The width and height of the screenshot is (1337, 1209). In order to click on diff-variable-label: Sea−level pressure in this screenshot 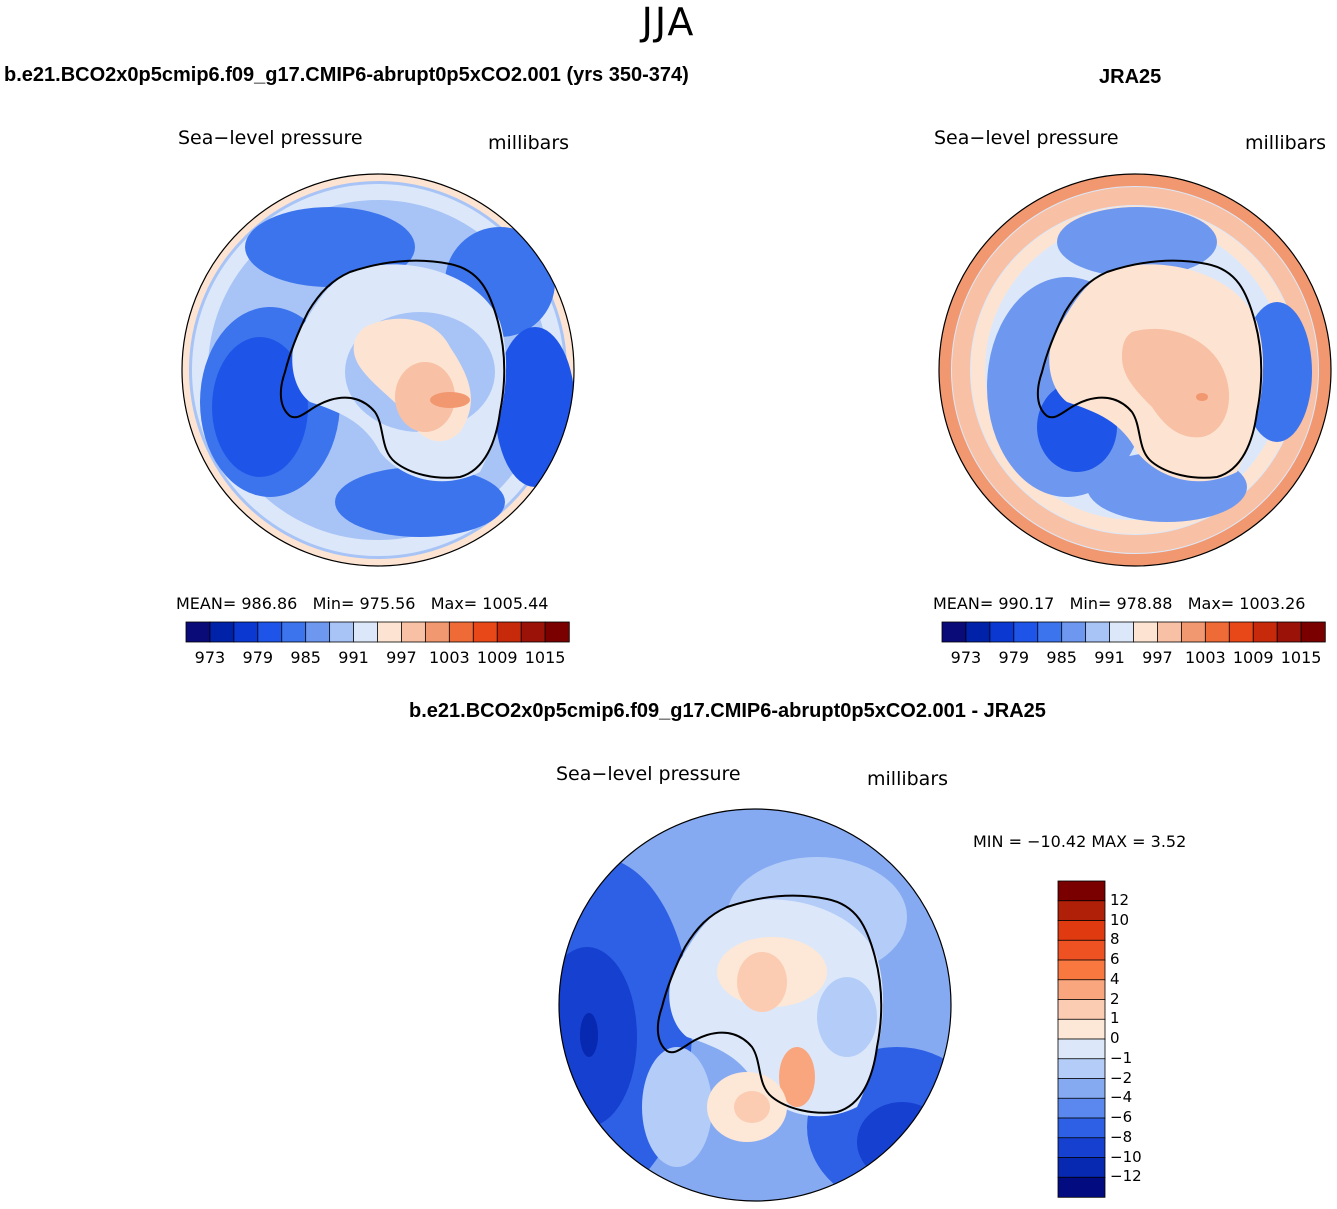, I will do `click(648, 774)`.